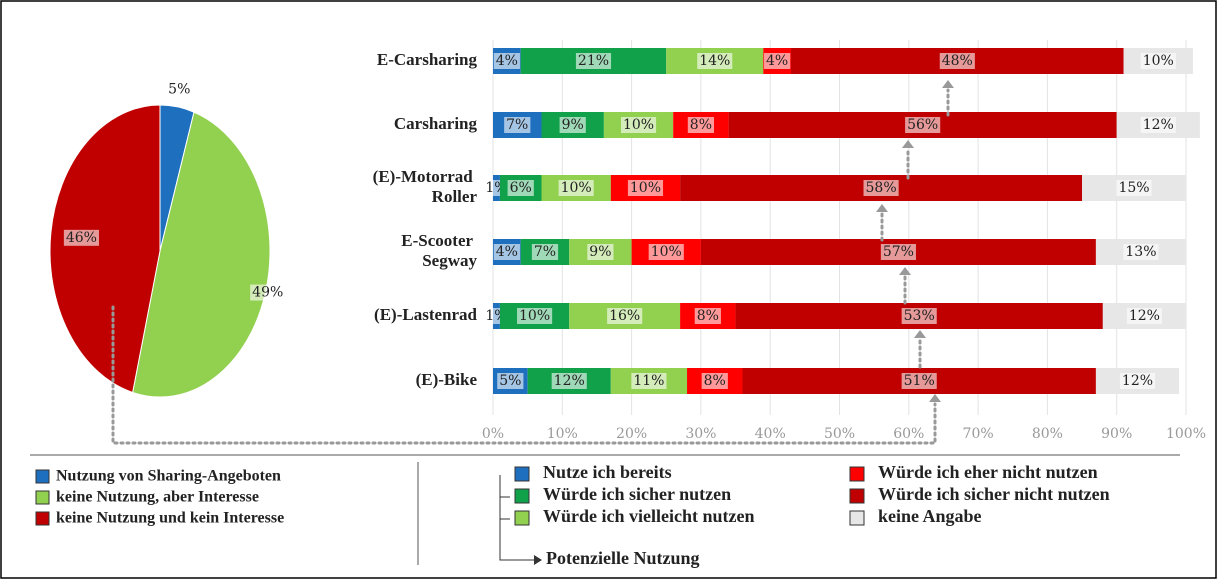  I want to click on legend-label: Würde ich sicher nutzen, so click(637, 494).